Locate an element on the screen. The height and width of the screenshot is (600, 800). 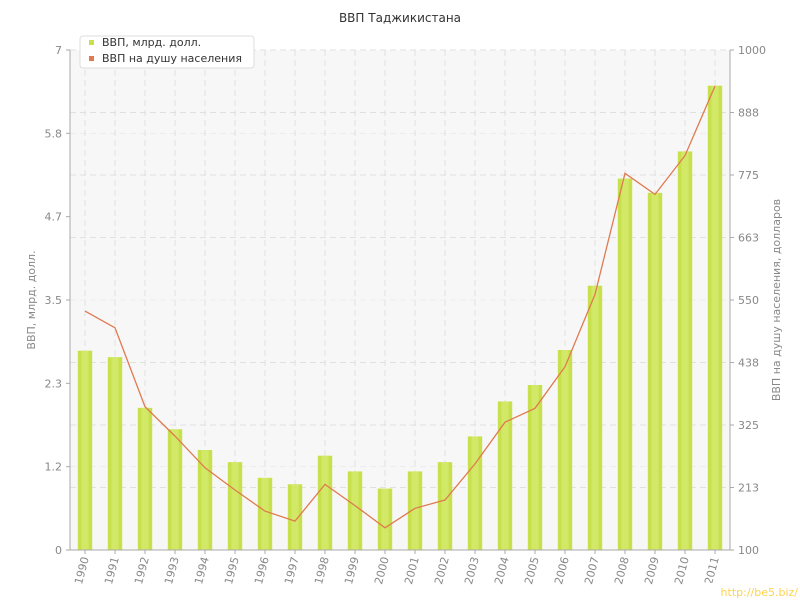
left-tick-label: 2.3 is located at coordinates (54, 383).